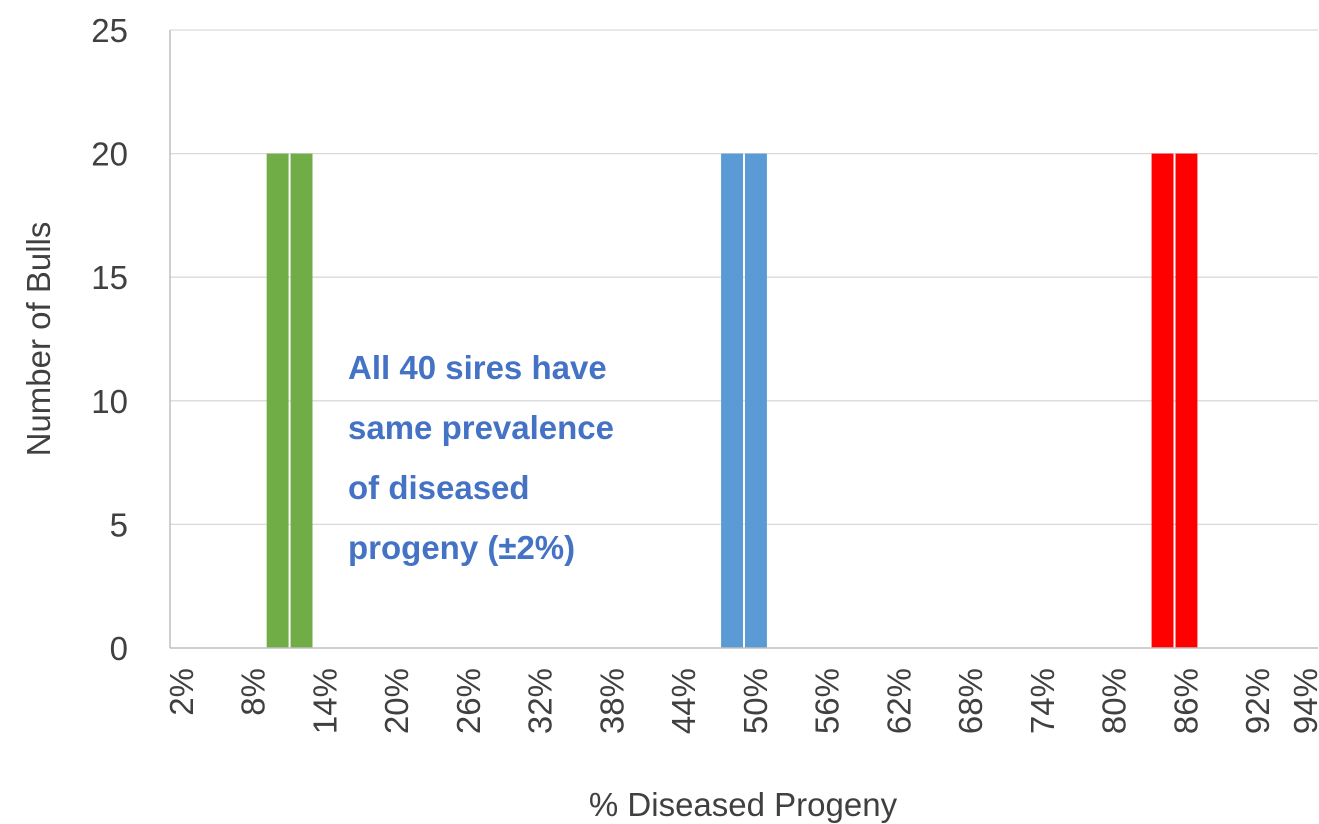 This screenshot has width=1319, height=824. I want to click on y-tick-label: 25, so click(109, 30).